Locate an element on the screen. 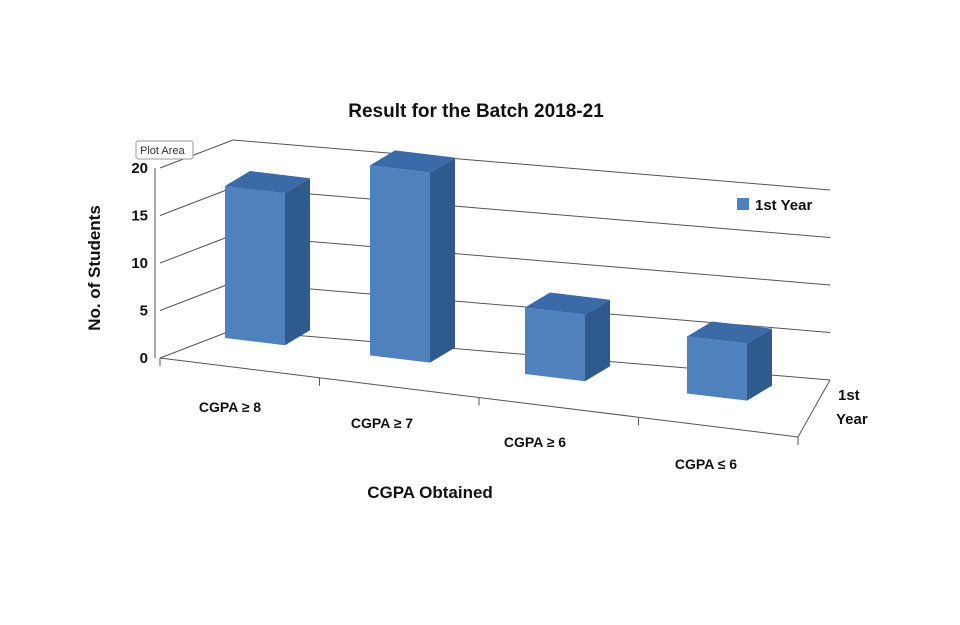 The height and width of the screenshot is (625, 960). plot-area-tooltip: Plot Area is located at coordinates (164, 150).